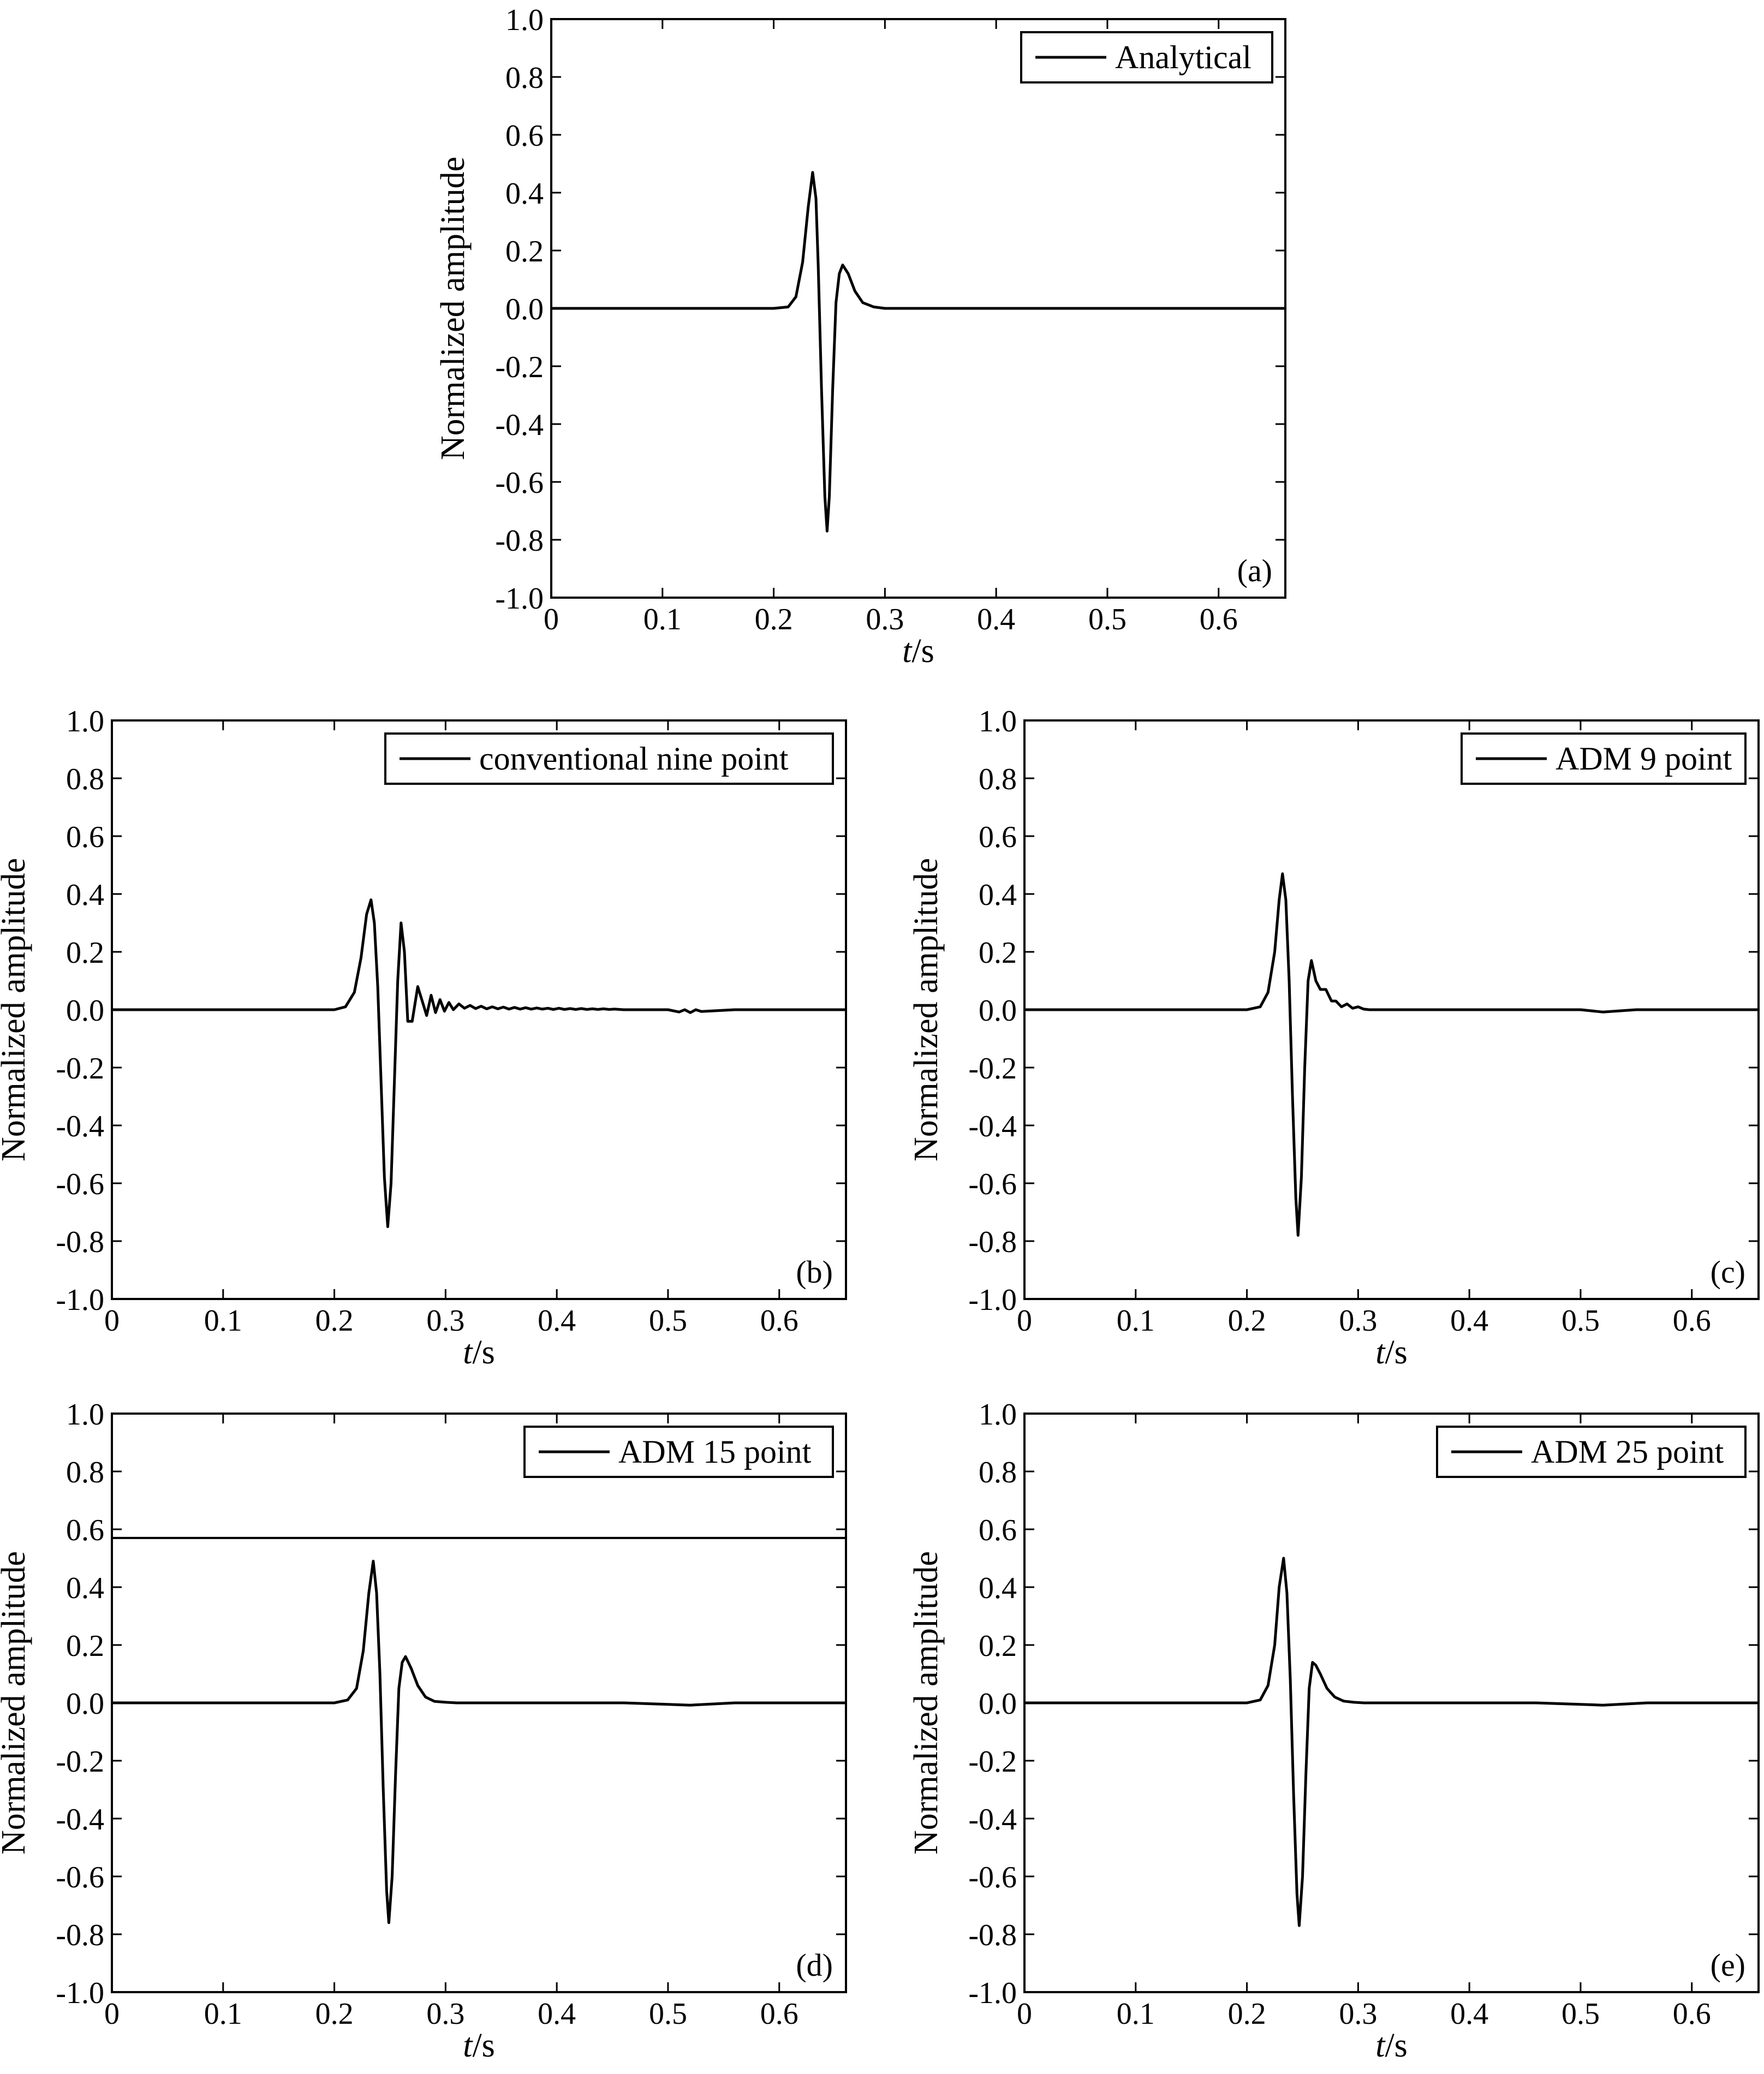 This screenshot has height=2074, width=1764. I want to click on panel-label: (a), so click(1254, 570).